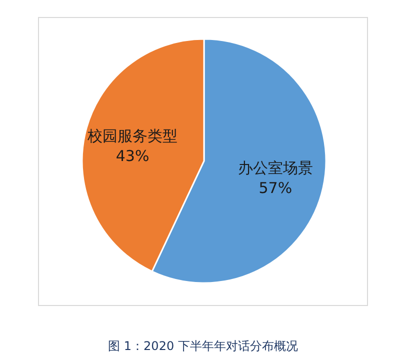 The width and height of the screenshot is (407, 364). Describe the element at coordinates (133, 156) in the screenshot. I see `data-label: 43%` at that location.